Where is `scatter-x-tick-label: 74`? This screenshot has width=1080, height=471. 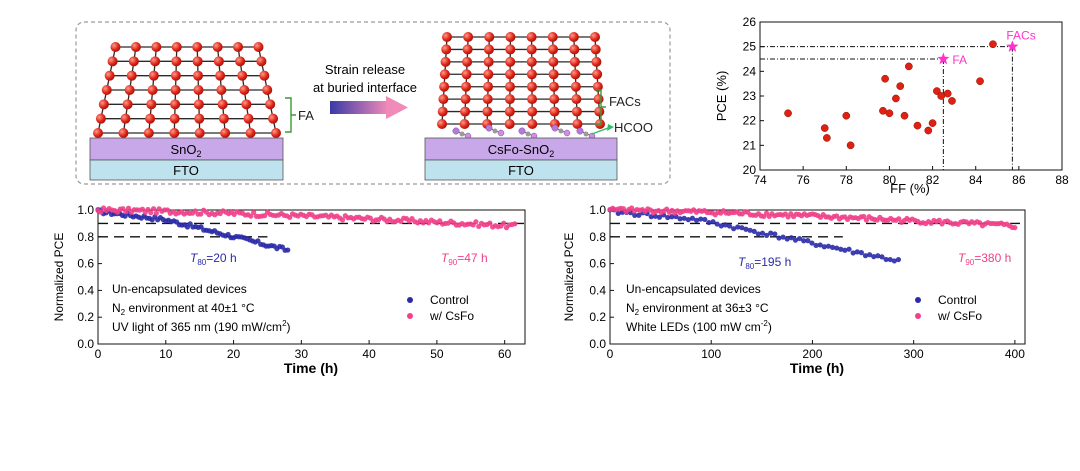 scatter-x-tick-label: 74 is located at coordinates (760, 180).